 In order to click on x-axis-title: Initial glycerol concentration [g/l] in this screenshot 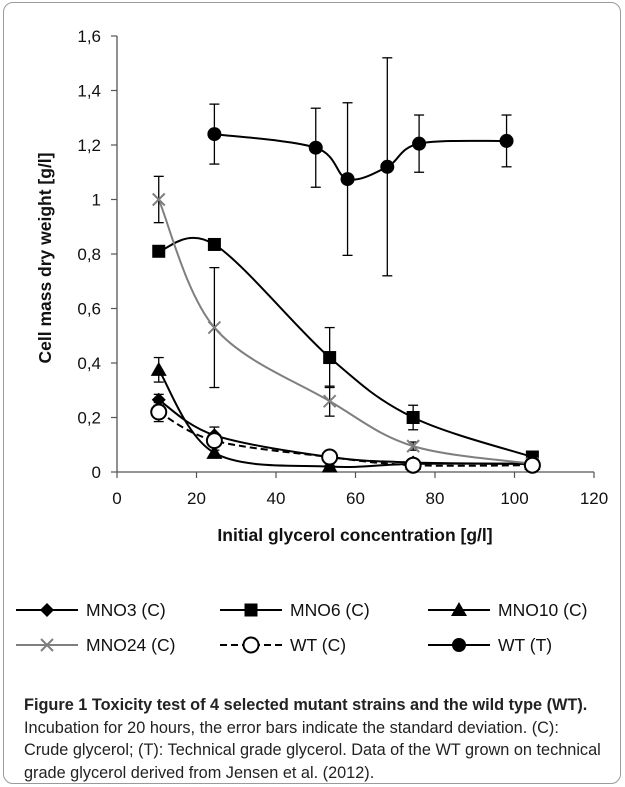, I will do `click(354, 535)`.